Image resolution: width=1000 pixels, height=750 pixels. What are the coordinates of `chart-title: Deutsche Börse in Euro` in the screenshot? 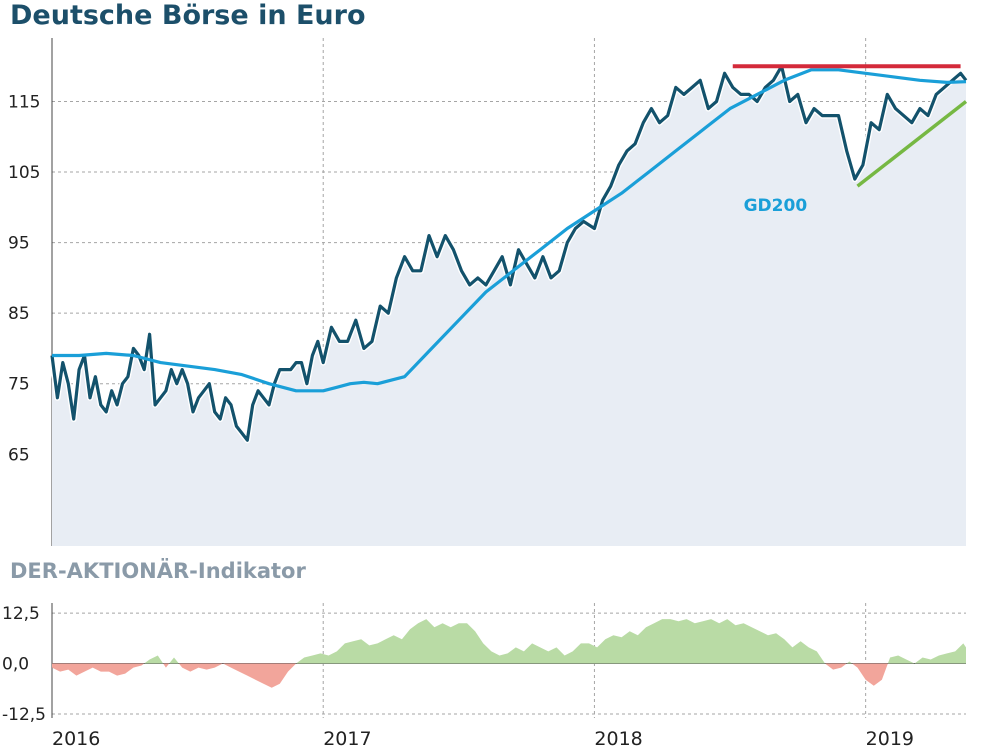 It's located at (188, 15).